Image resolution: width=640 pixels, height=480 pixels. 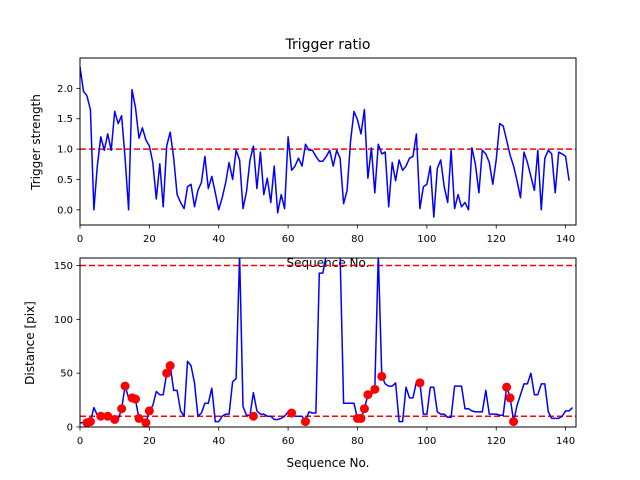 What do you see at coordinates (65, 150) in the screenshot?
I see `y-tick-label: 1.0` at bounding box center [65, 150].